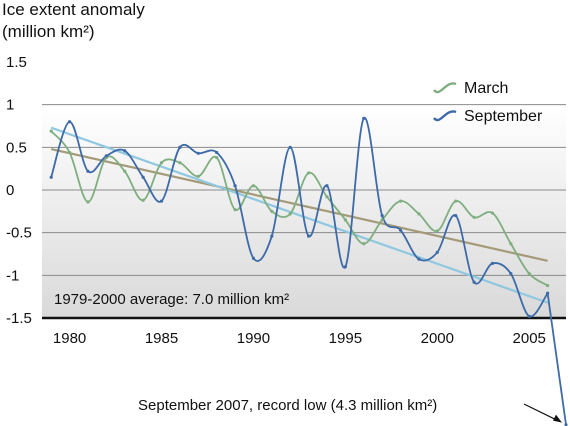  I want to click on september-legend-label: September, so click(503, 116).